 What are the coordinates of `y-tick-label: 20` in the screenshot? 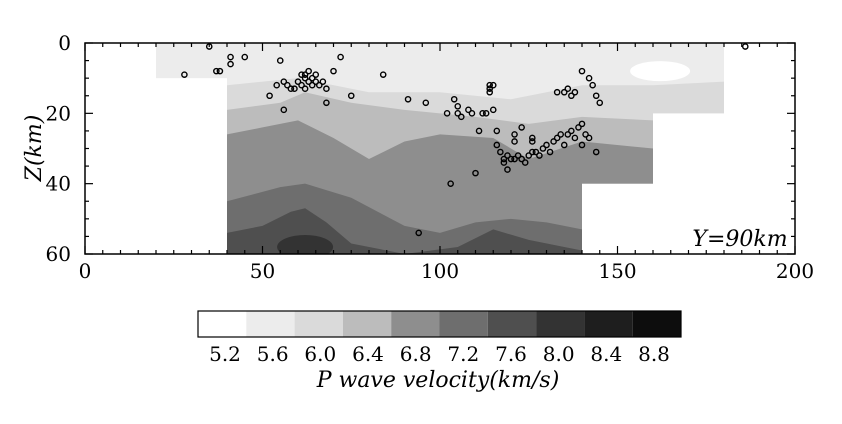 It's located at (58, 113).